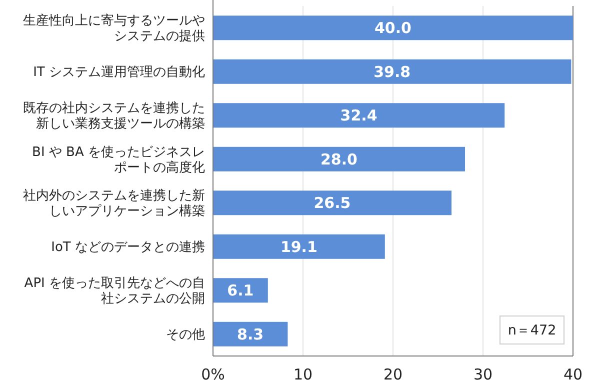 The width and height of the screenshot is (590, 385). I want to click on x-tick-label: 20, so click(393, 374).